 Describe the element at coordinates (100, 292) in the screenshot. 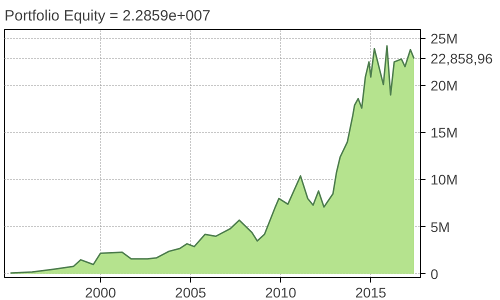

I see `x-tick-label: 2000` at that location.